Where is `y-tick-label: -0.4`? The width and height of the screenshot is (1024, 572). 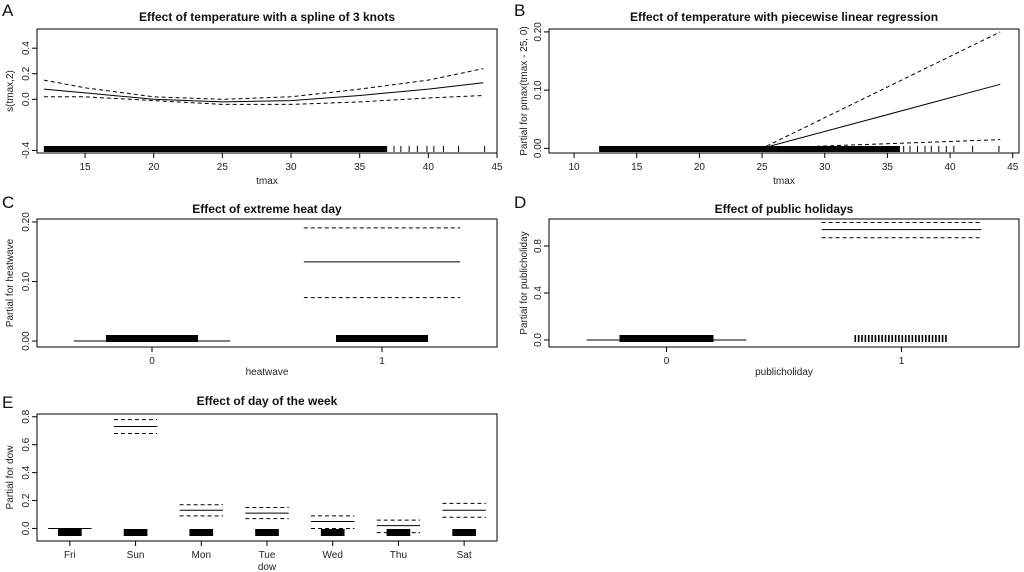 y-tick-label: -0.4 is located at coordinates (26, 150).